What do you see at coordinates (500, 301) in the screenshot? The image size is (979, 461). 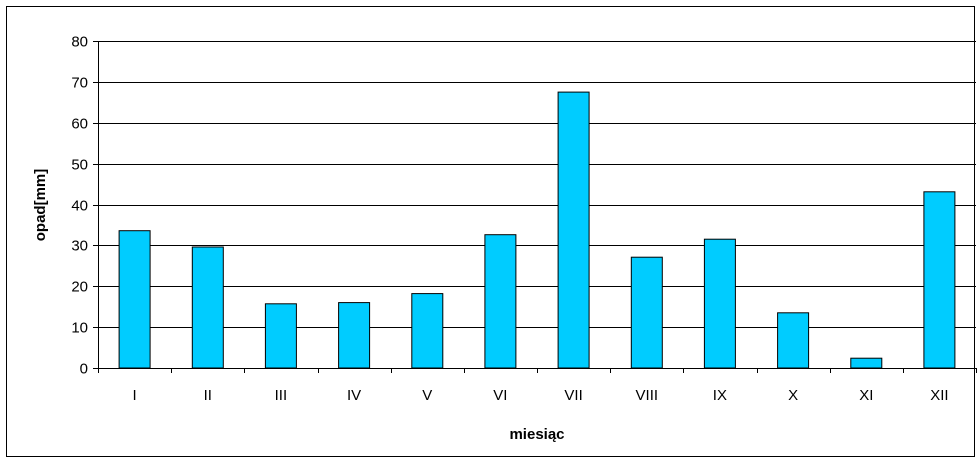 I see `bar-vi` at bounding box center [500, 301].